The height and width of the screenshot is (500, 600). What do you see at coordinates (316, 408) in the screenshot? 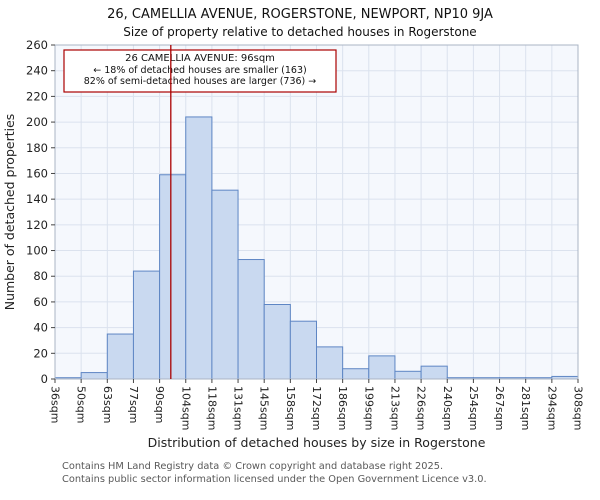
I see `x-axis-tick-label: 172sqm` at bounding box center [316, 408].